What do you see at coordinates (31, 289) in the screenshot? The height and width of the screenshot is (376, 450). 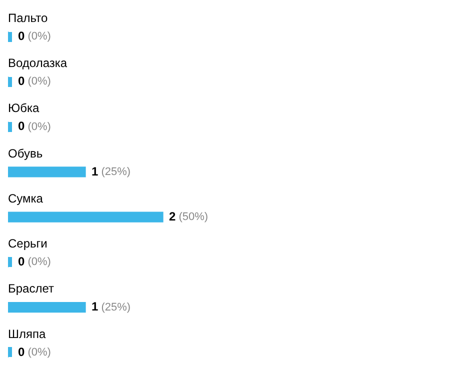 I see `y-tick-label: Браслет` at bounding box center [31, 289].